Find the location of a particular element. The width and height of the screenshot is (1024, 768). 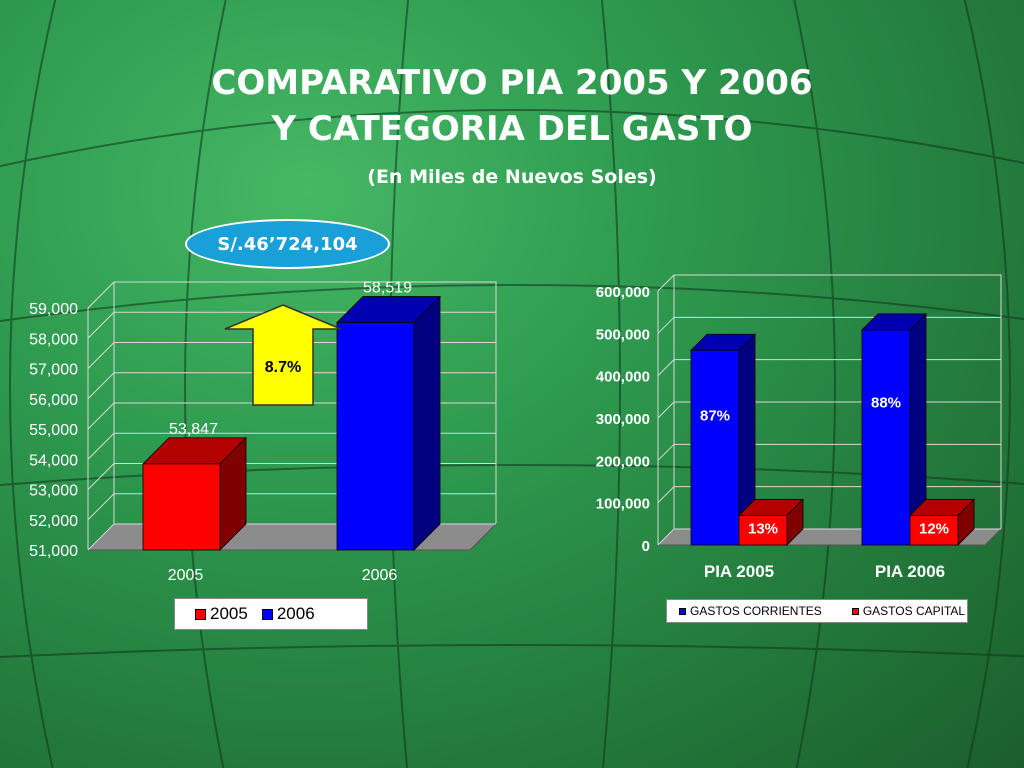

chart2-y-tick-label: 200,000 is located at coordinates (623, 461).